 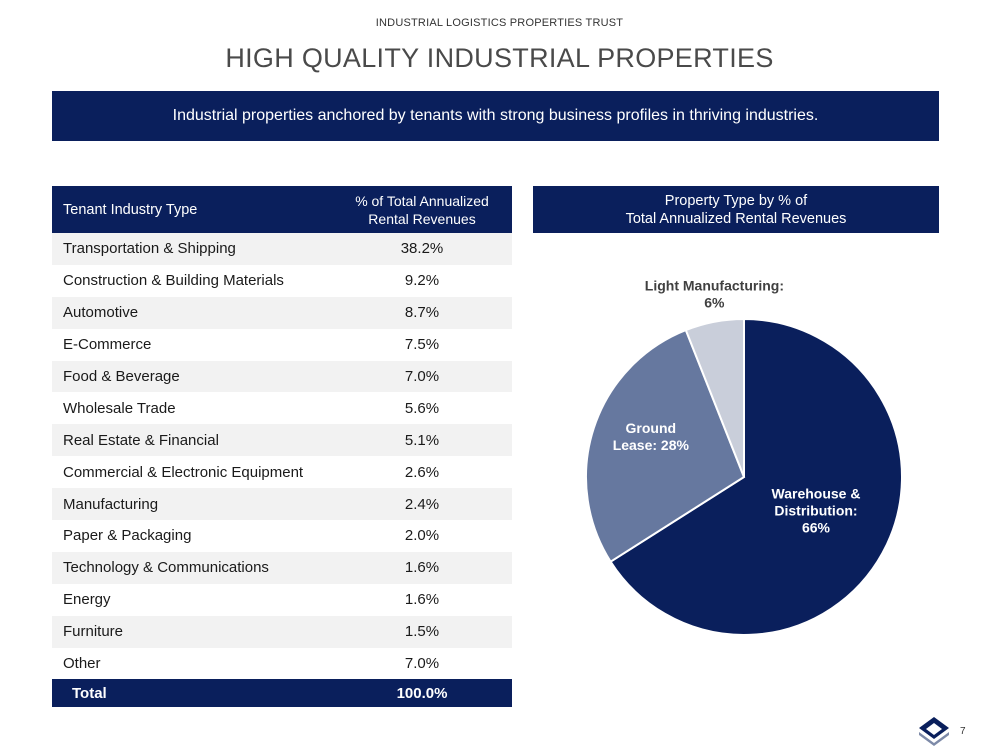 I want to click on col-header-pct-line2: Rental Revenues, so click(x=422, y=218).